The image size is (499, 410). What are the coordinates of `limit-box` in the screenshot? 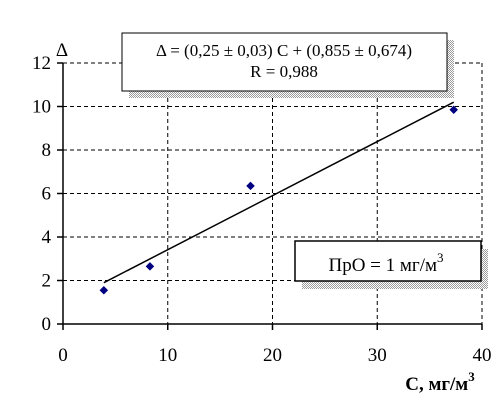 It's located at (388, 261).